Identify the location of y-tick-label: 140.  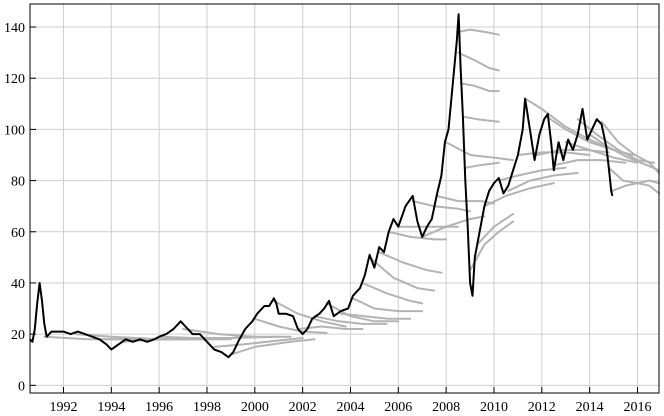
(14, 28).